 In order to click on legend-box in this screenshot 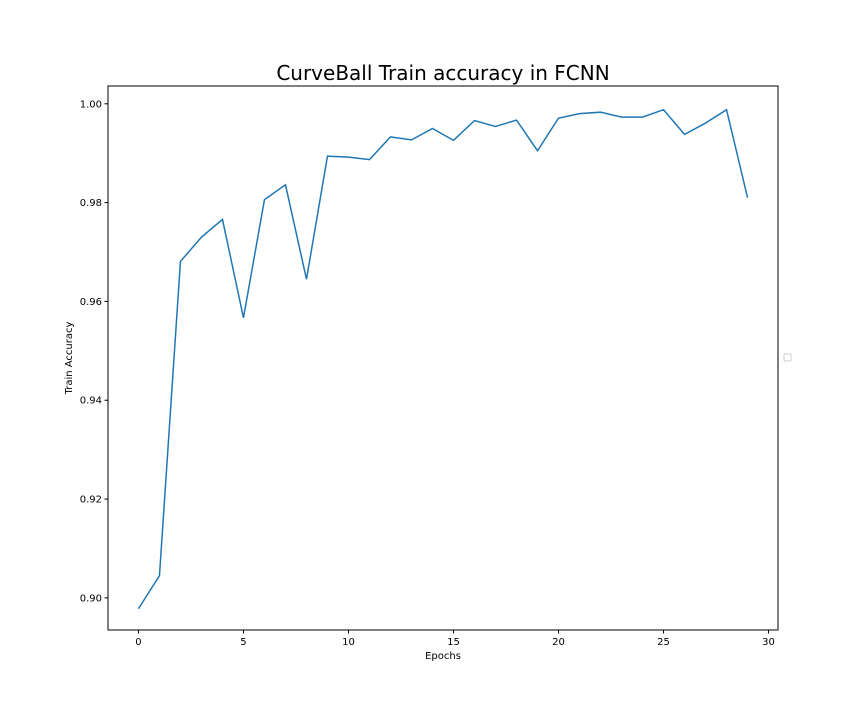, I will do `click(787, 357)`.